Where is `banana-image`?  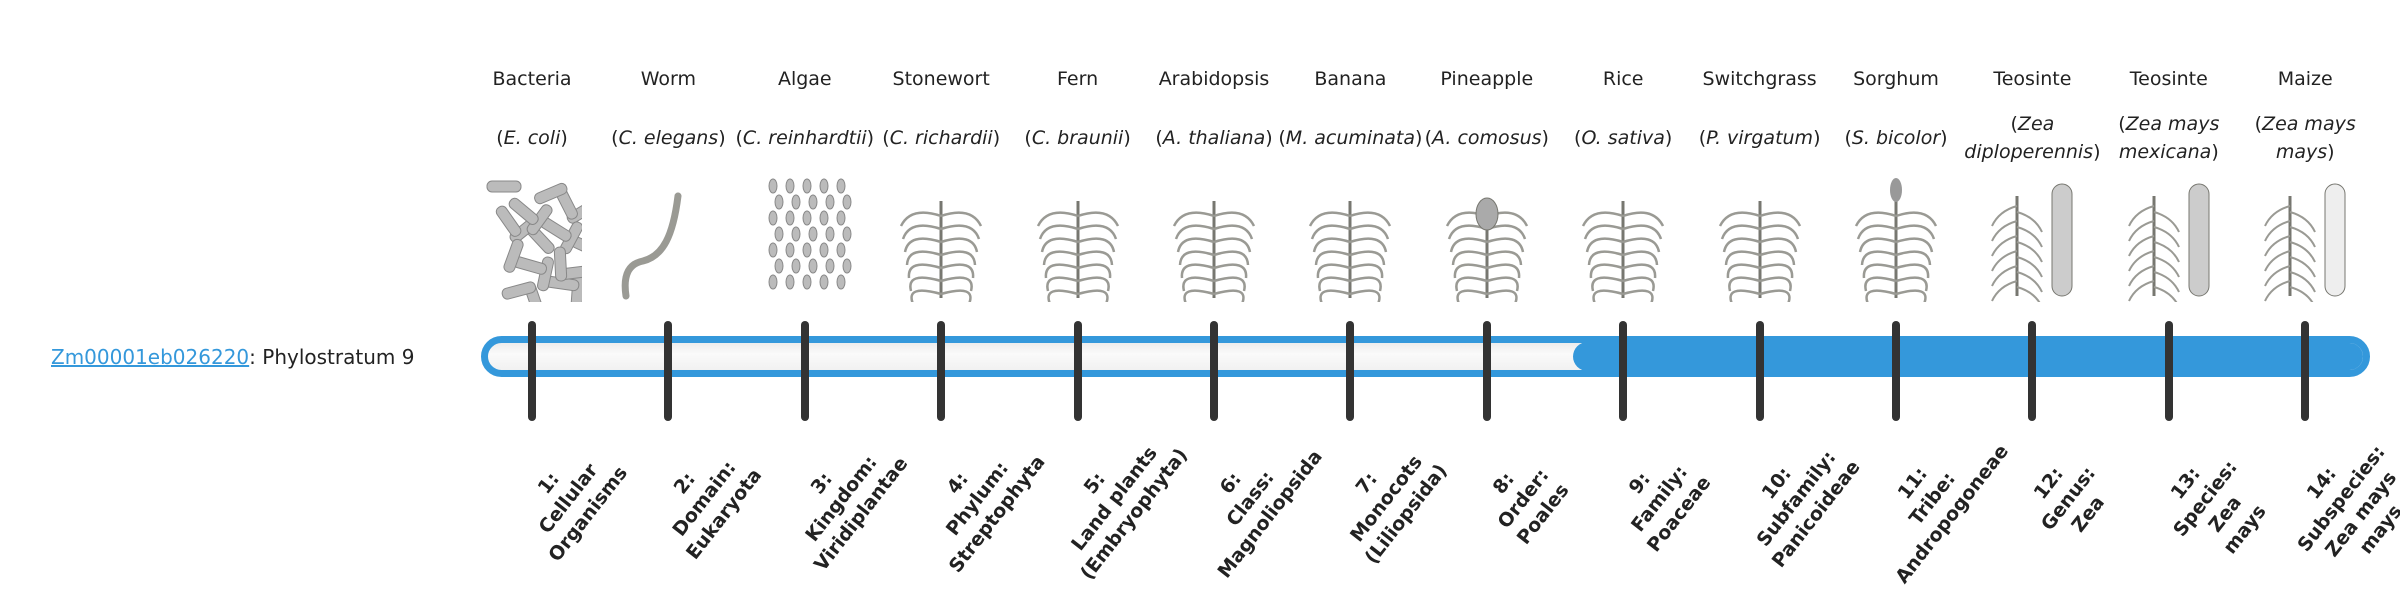 banana-image is located at coordinates (1350, 240).